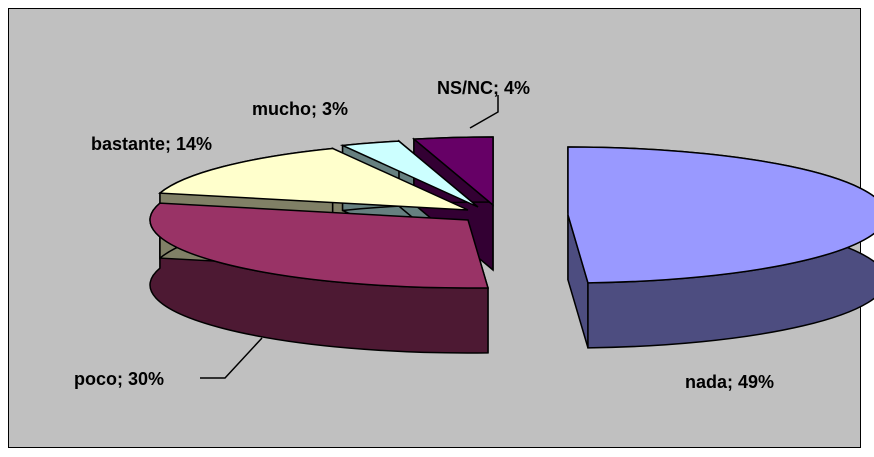  Describe the element at coordinates (300, 109) in the screenshot. I see `slice-label-mucho: mucho; 3%` at that location.